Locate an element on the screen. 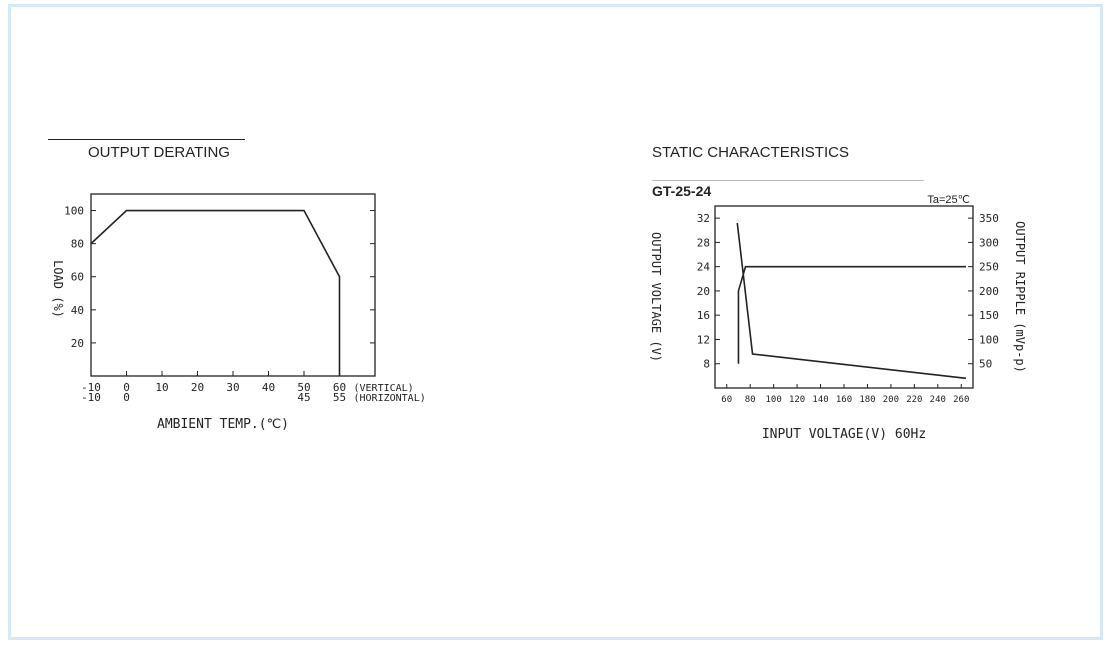 This screenshot has height=646, width=1111. y-tick-label: 80 is located at coordinates (77, 244).